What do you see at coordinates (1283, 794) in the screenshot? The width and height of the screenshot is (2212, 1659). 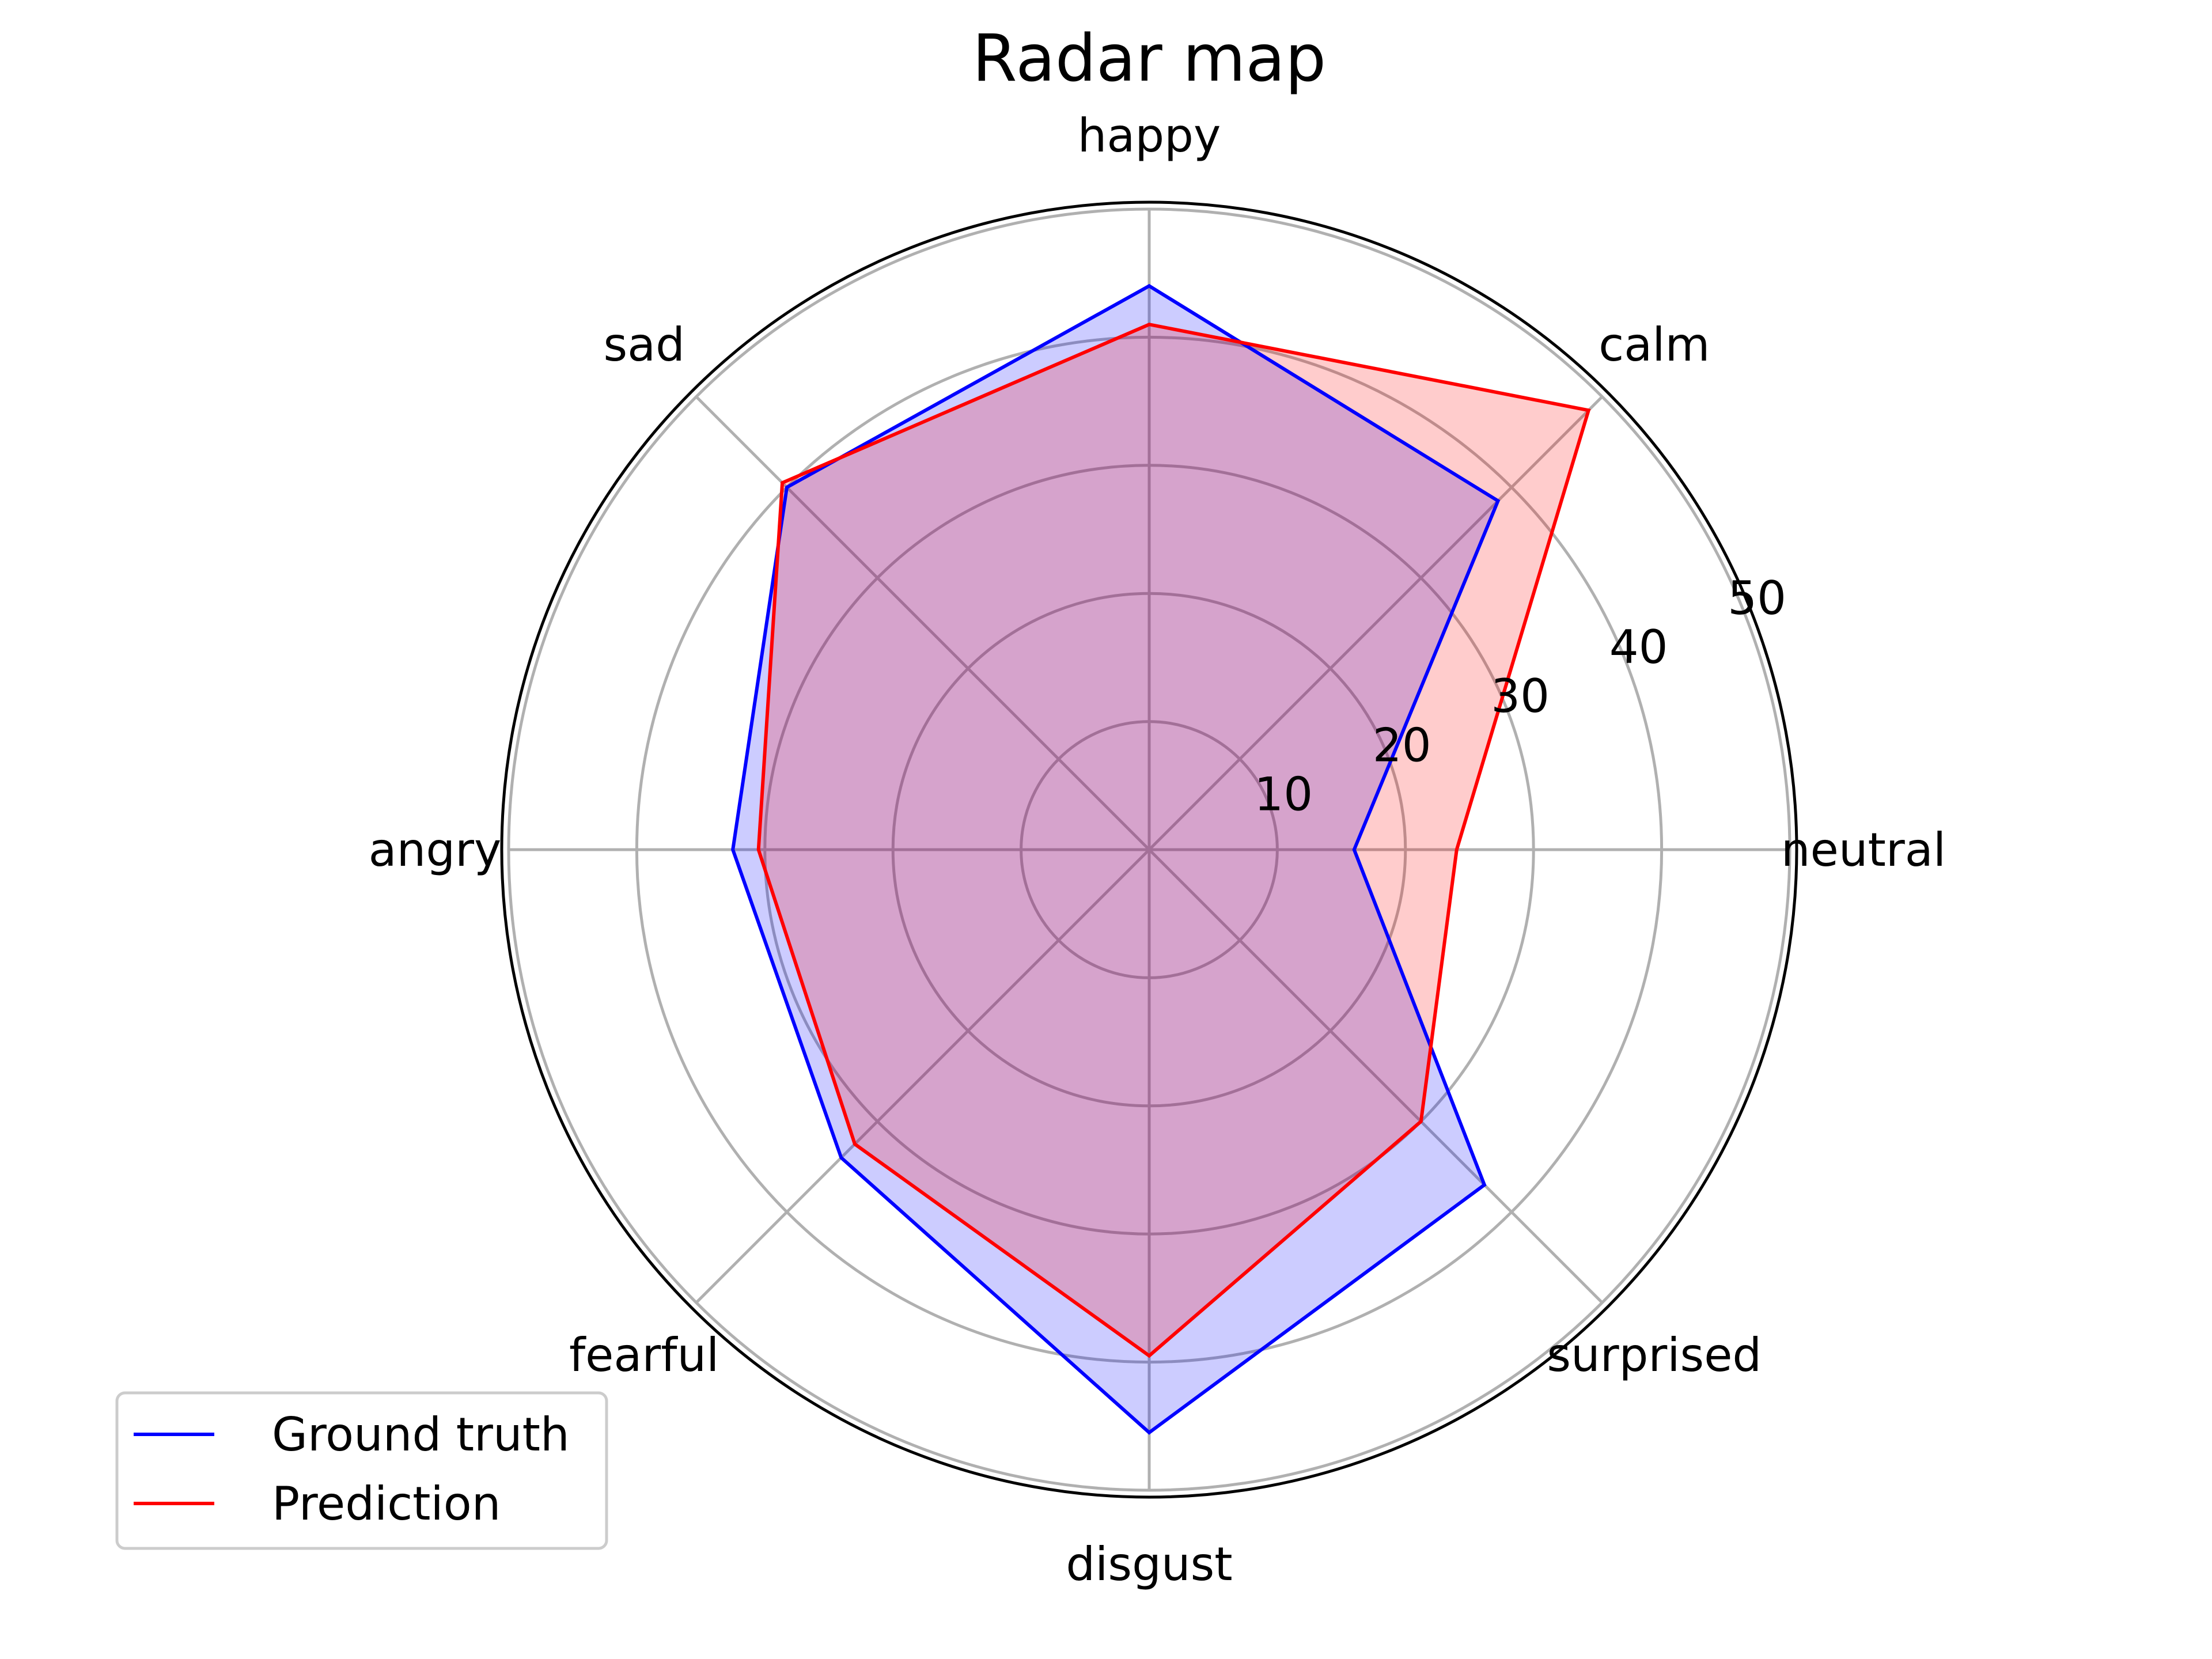 I see `r-tick-label-10: 10` at bounding box center [1283, 794].